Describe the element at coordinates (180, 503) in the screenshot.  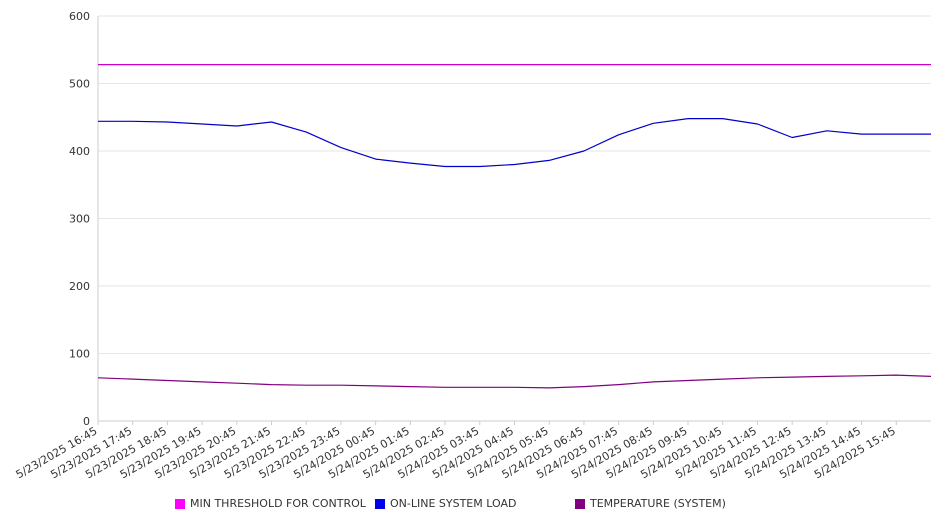
I see `legend-swatch-min-threshold` at that location.